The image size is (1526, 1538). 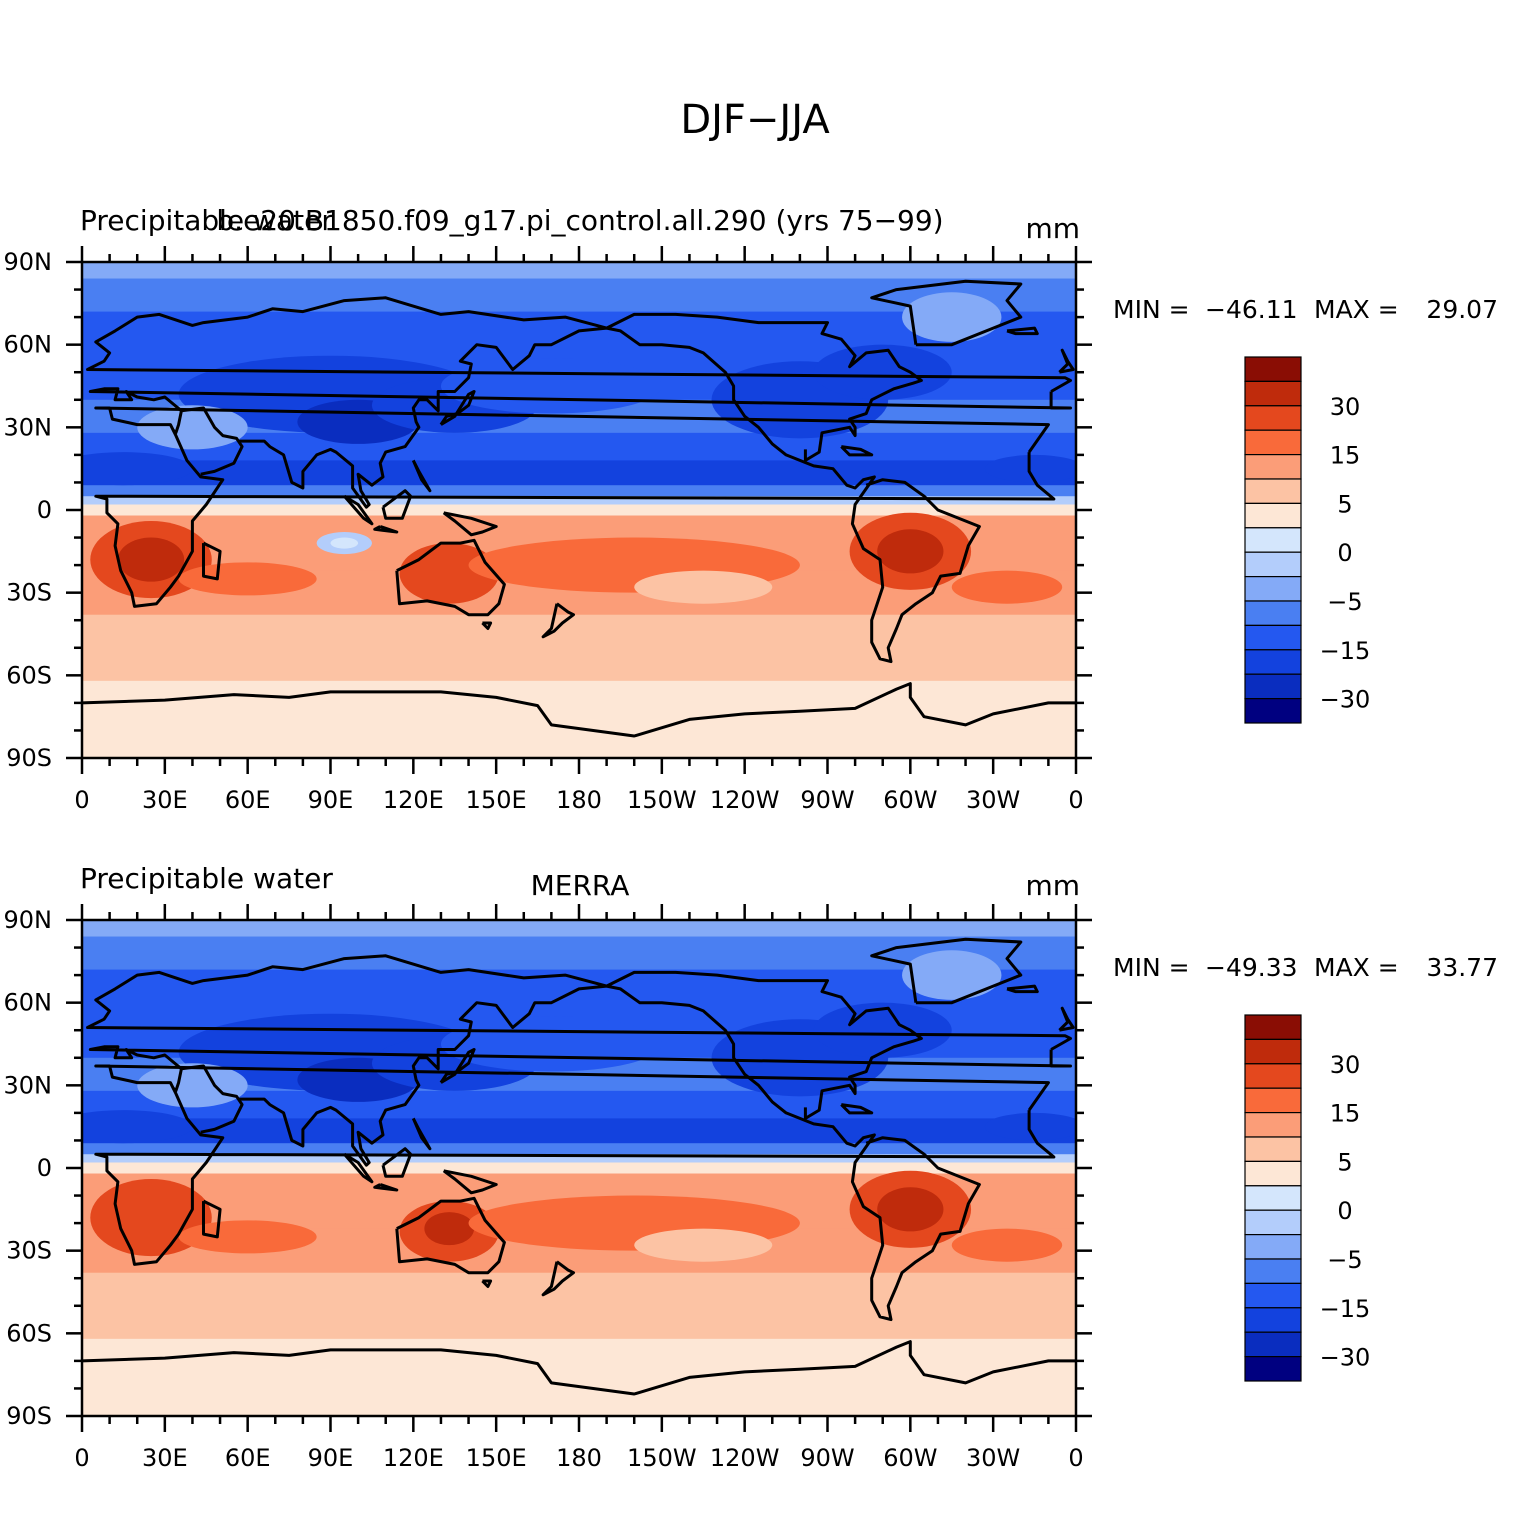 I want to click on lat-tick-label: 30S, so click(x=29, y=1251).